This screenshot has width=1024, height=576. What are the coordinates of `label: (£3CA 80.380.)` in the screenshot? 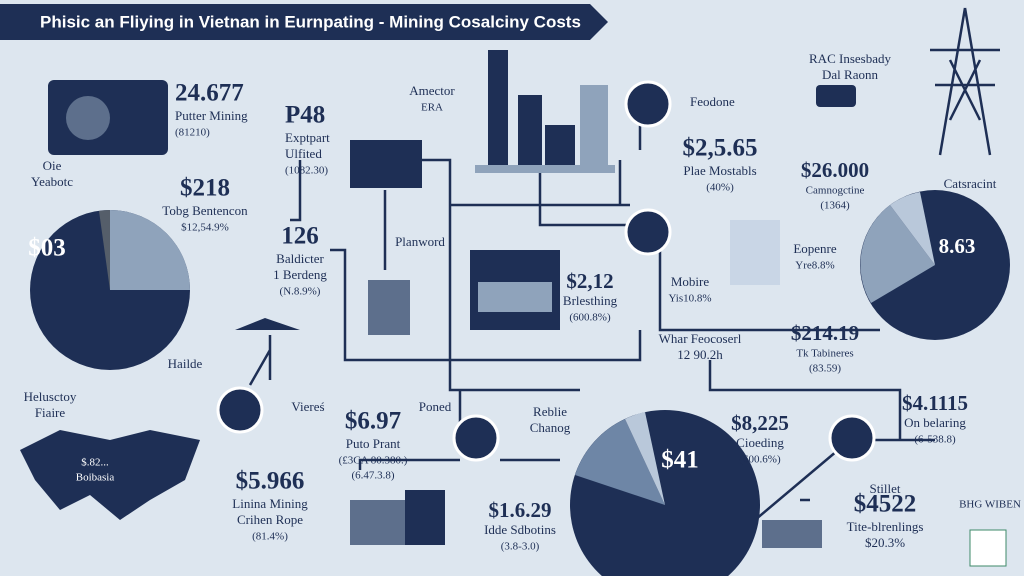 It's located at (373, 461).